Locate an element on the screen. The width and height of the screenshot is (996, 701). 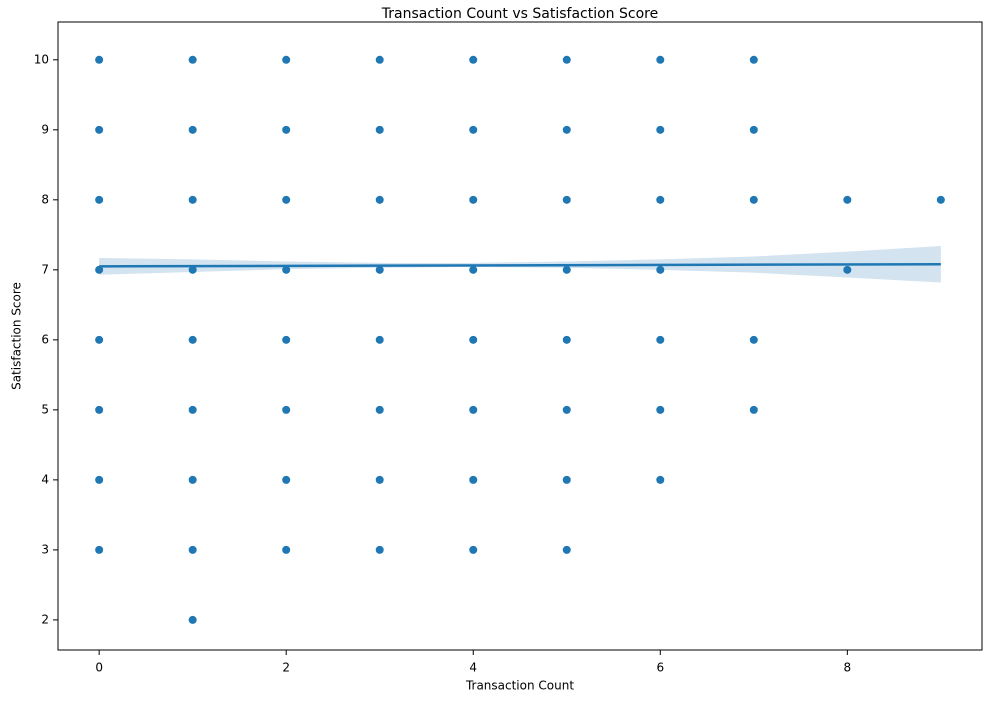
y-tick-label: 5 is located at coordinates (45, 409).